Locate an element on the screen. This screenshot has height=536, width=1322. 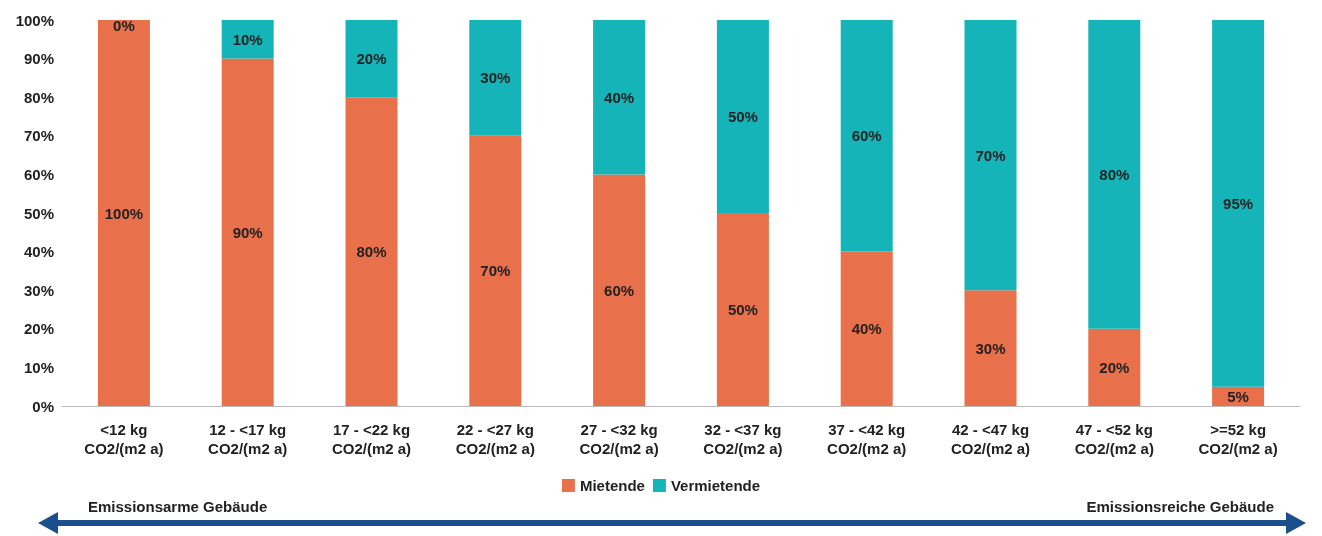
x-tick-label: >=52 kg CO2/(m2 a) is located at coordinates (1238, 439).